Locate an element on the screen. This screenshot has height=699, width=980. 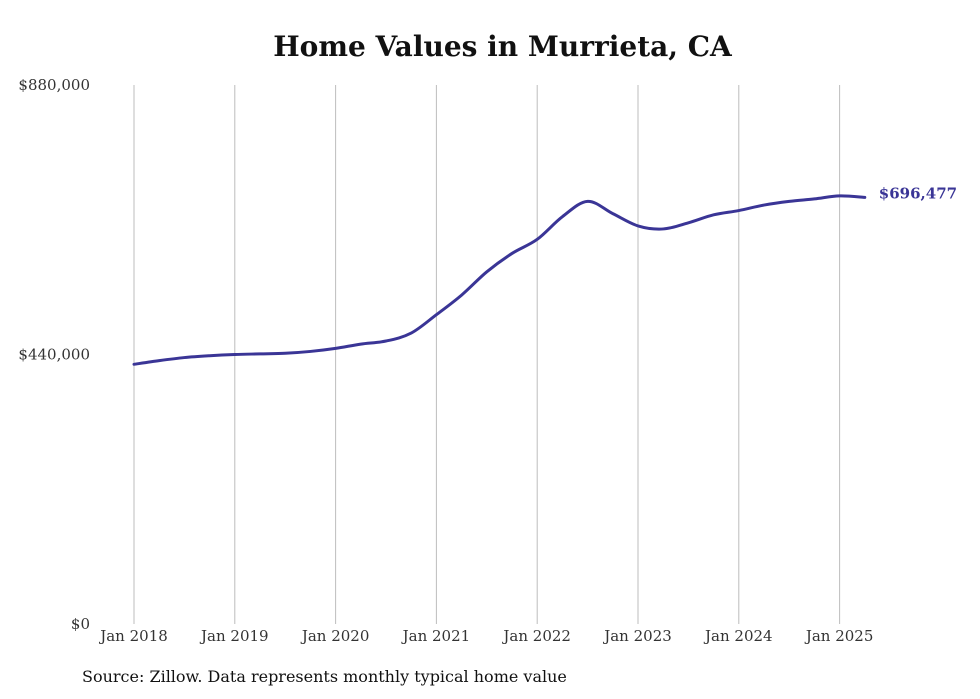
y-axis-tick-labels: $0 $440,000 $880,000 is located at coordinates (54, 354).